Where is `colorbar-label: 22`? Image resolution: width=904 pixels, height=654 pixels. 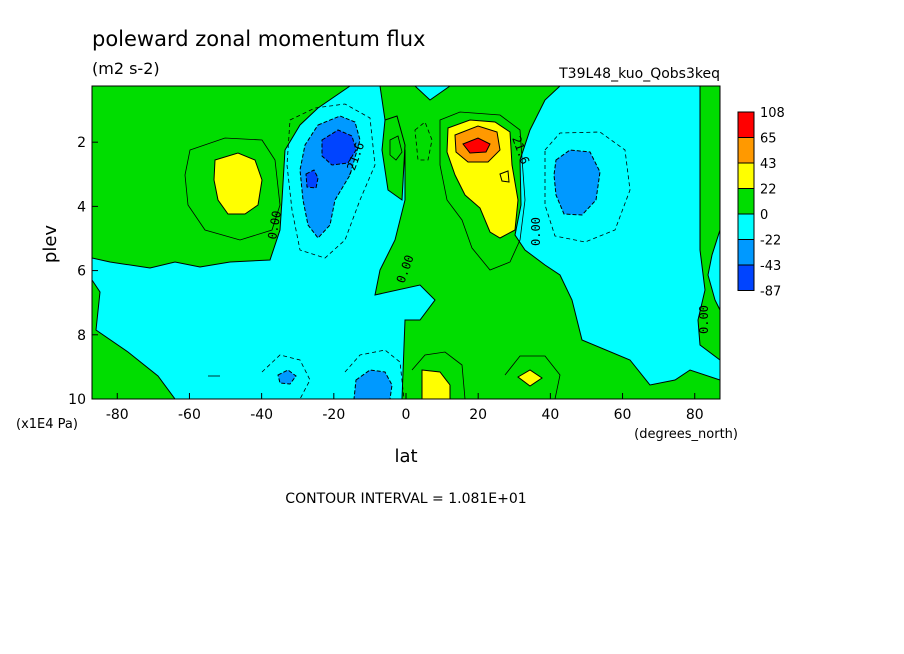 colorbar-label: 22 is located at coordinates (768, 190).